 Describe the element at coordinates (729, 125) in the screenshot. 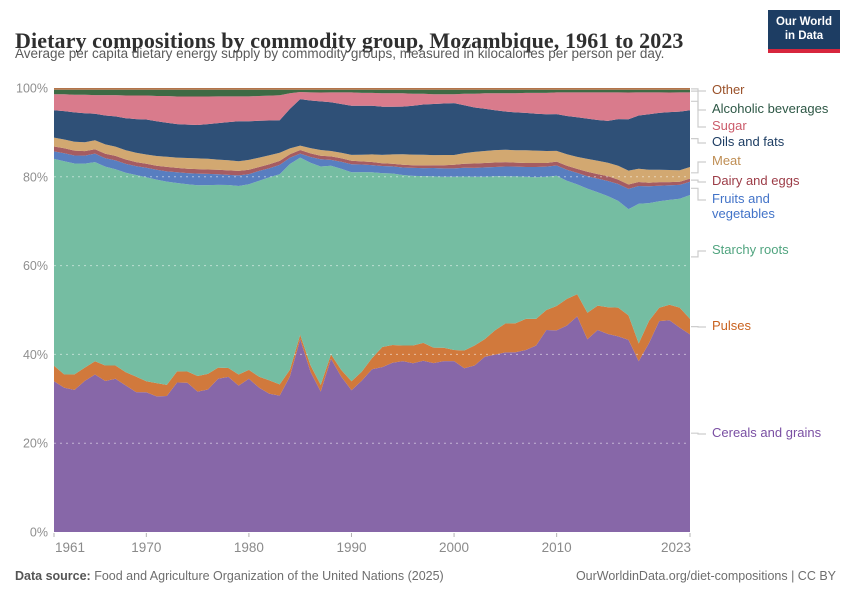

I see `legend-item-sugar: Sugar` at that location.